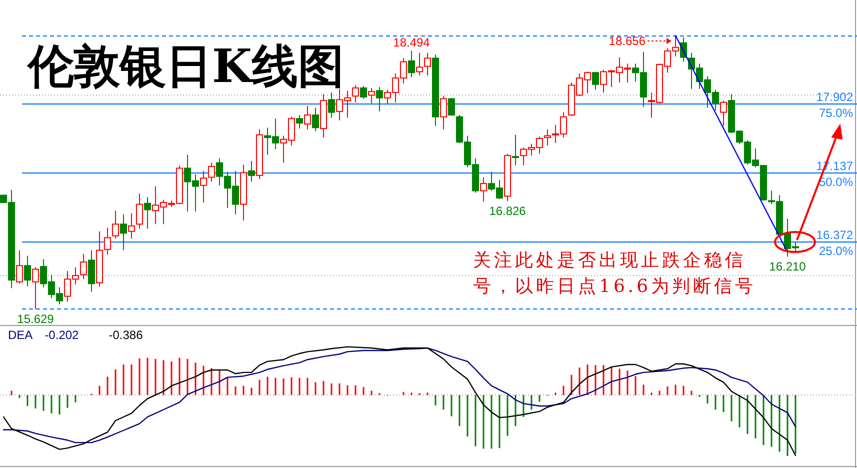  Describe the element at coordinates (62, 335) in the screenshot. I see `text: -0.202` at that location.